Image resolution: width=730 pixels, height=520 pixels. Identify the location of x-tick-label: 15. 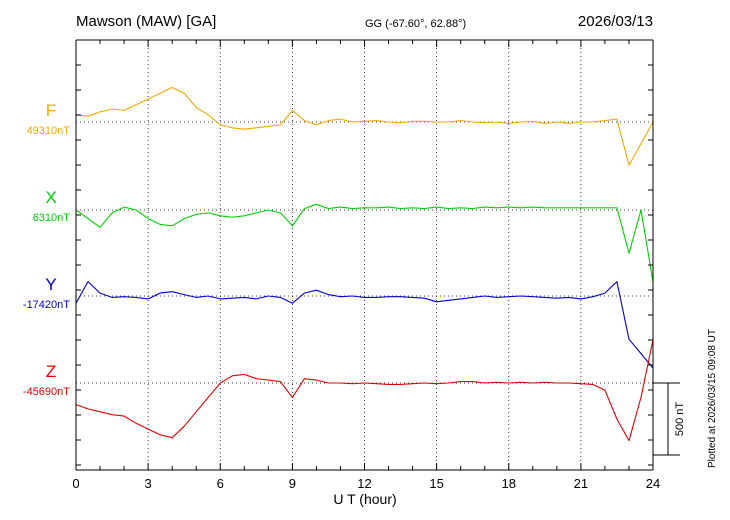
(436, 483).